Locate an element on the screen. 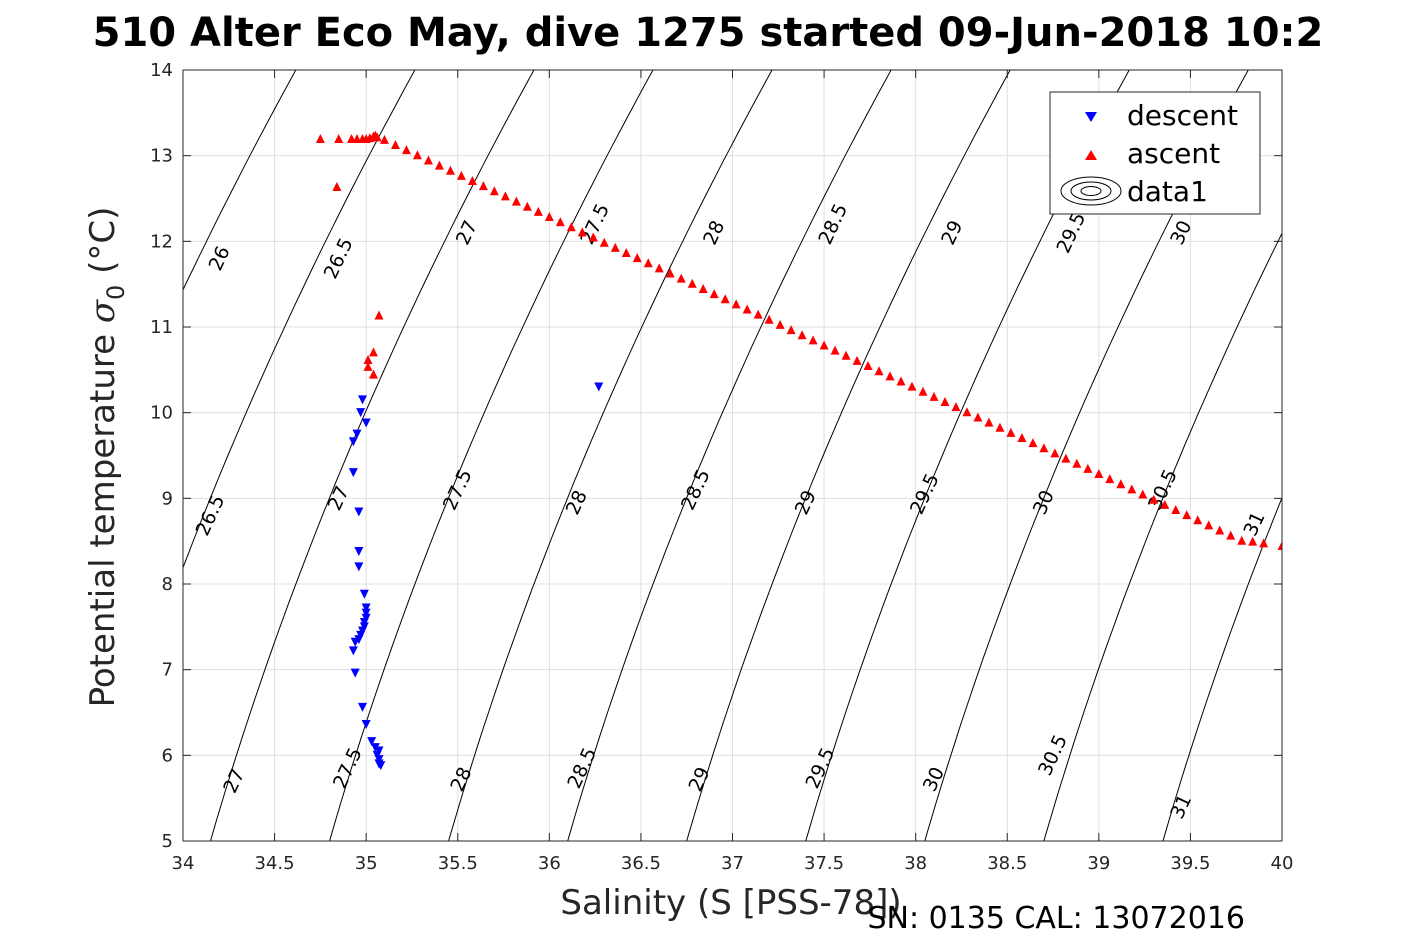 The width and height of the screenshot is (1417, 945). y-tick-label: 9 is located at coordinates (167, 498).